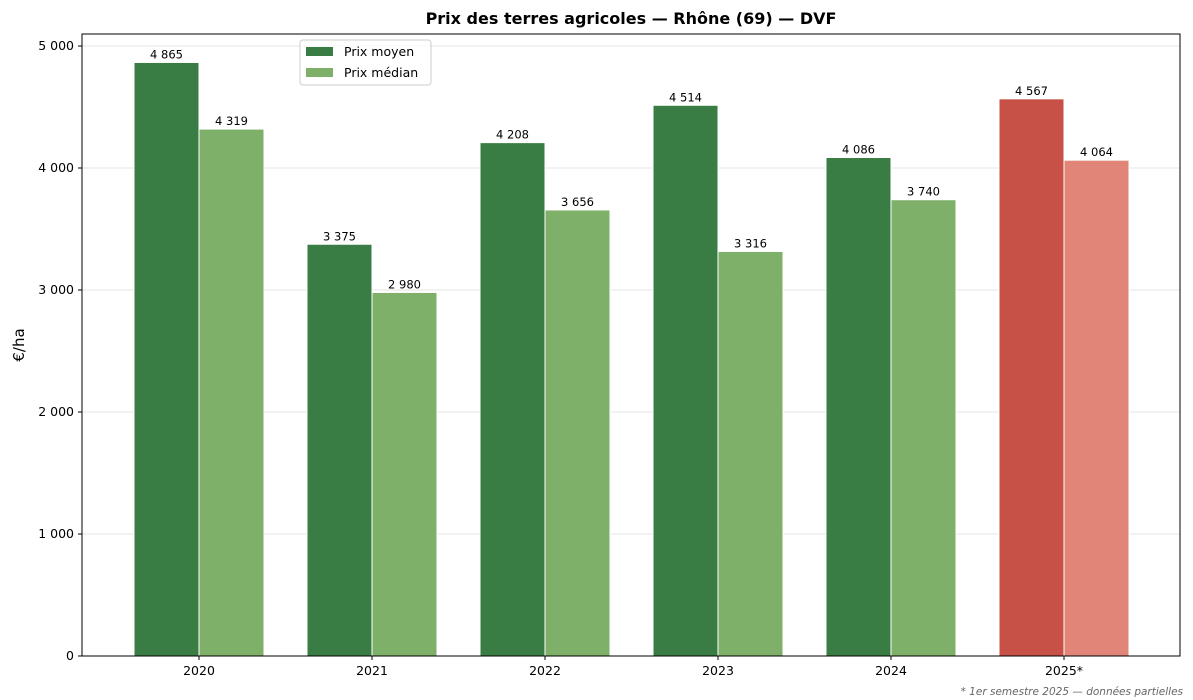 Image resolution: width=1193 pixels, height=700 pixels. What do you see at coordinates (858, 407) in the screenshot?
I see `bar-prix-moyen-2024` at bounding box center [858, 407].